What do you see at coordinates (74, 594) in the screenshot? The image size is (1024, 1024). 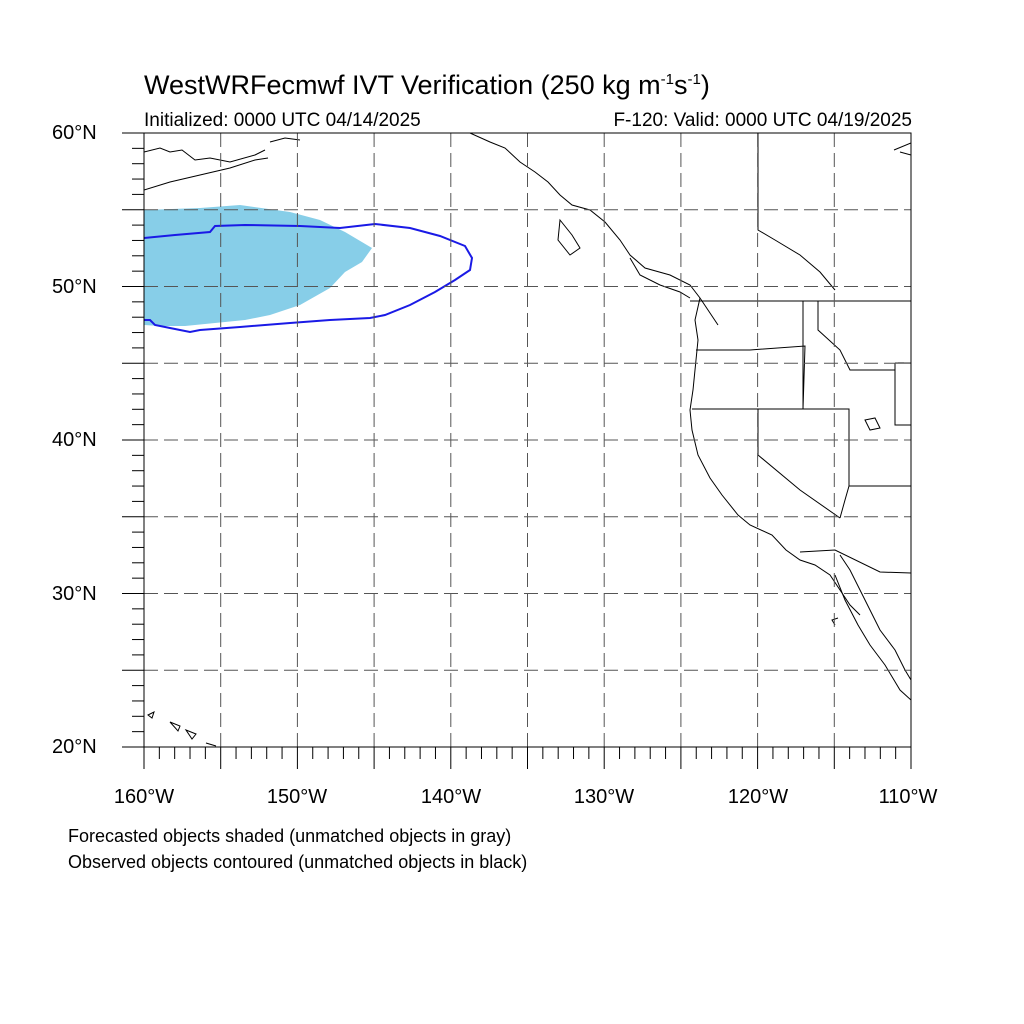 I see `y-tick-label-30n: 30°N` at bounding box center [74, 594].